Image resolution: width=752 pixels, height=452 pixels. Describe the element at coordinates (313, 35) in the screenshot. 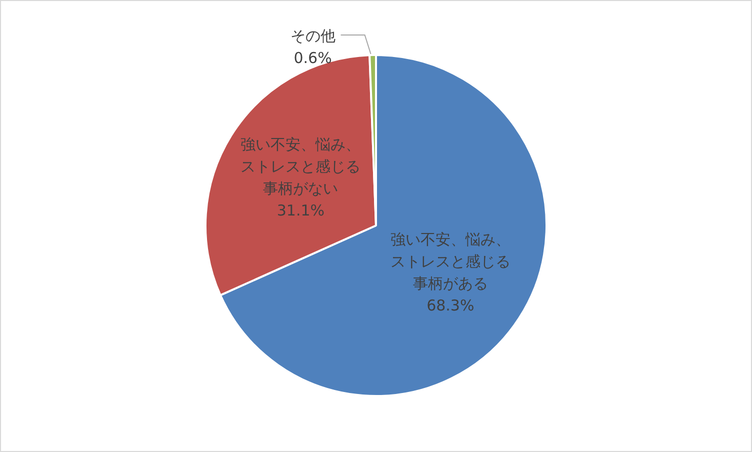

I see `slice-label: その他` at that location.